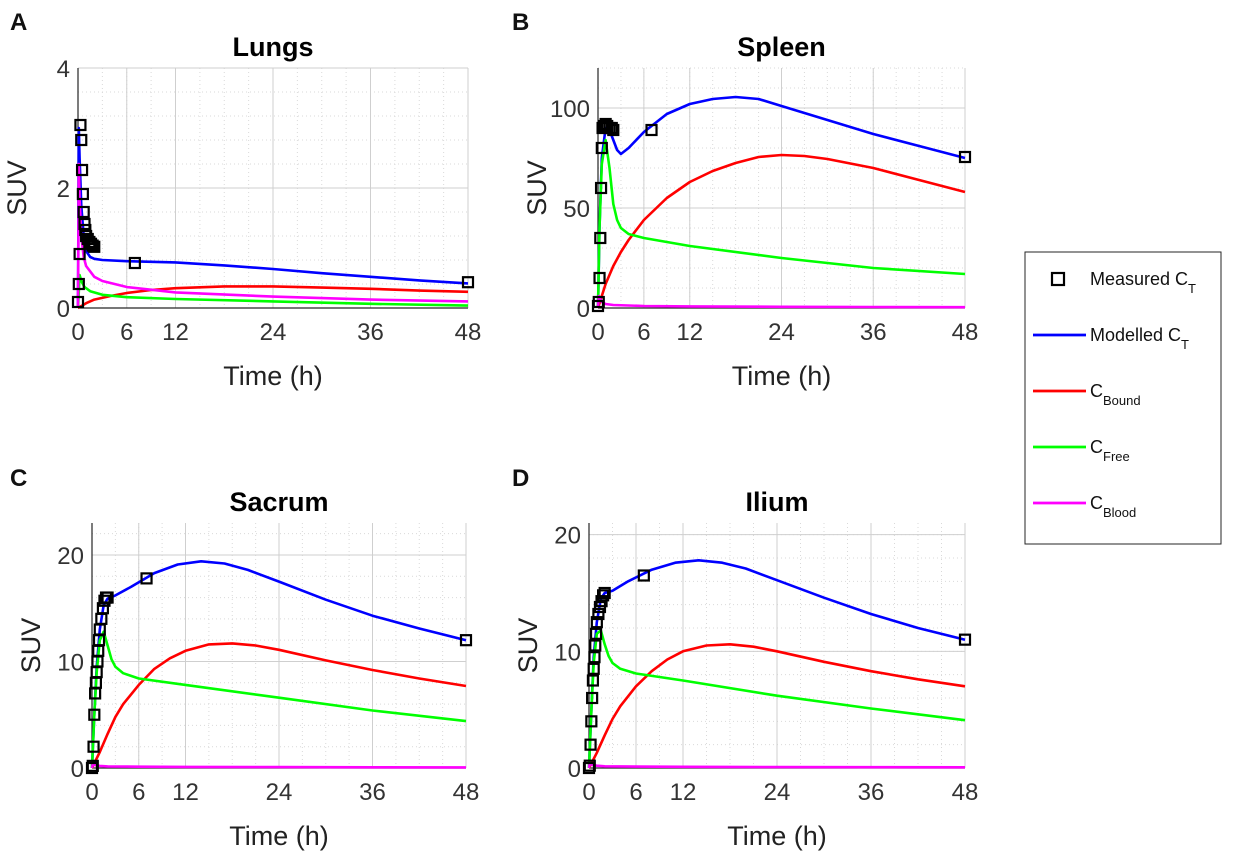 This screenshot has height=863, width=1233. I want to click on legend-label-subscript: Bound, so click(1122, 400).